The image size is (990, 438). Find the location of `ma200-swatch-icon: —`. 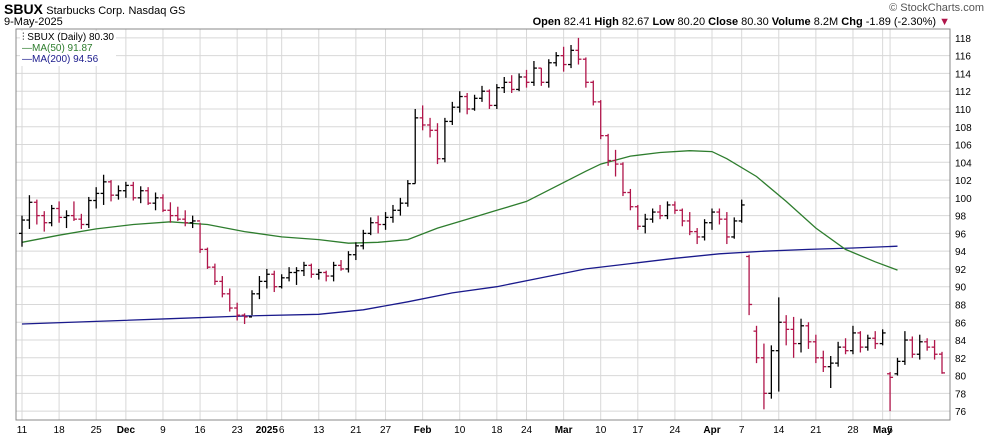

ma200-swatch-icon: — is located at coordinates (27, 59).